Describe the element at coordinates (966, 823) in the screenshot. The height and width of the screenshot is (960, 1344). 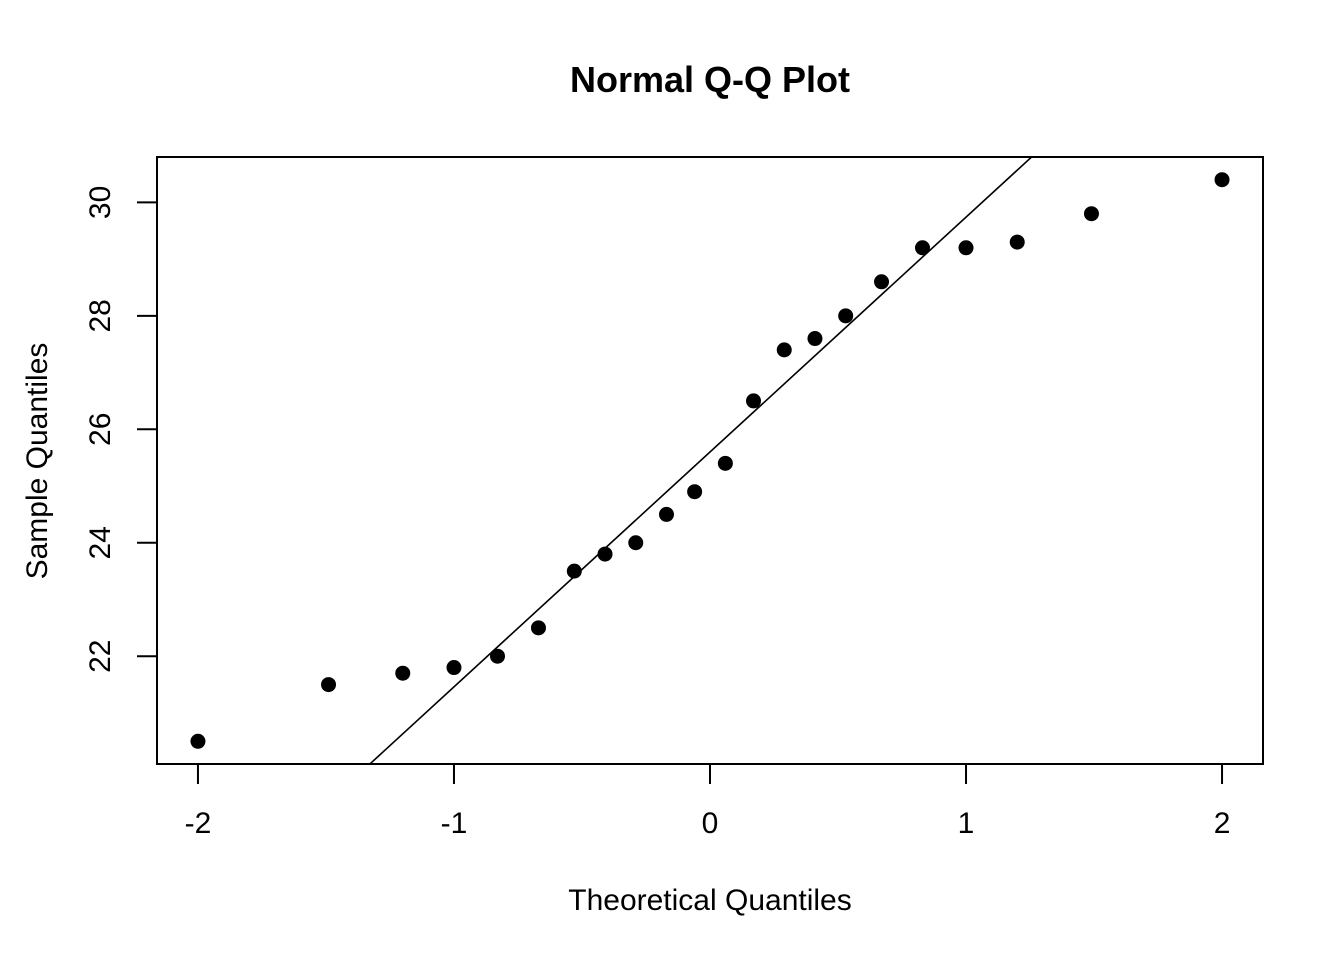
I see `x-tick-label: 1` at that location.